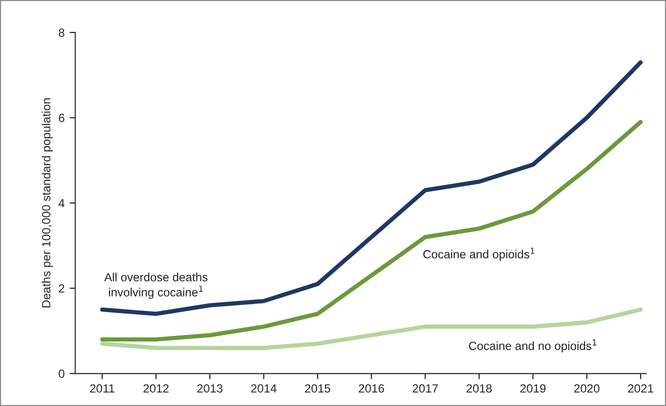 Image resolution: width=666 pixels, height=406 pixels. What do you see at coordinates (264, 388) in the screenshot?
I see `x-tick-label: 2014` at bounding box center [264, 388].